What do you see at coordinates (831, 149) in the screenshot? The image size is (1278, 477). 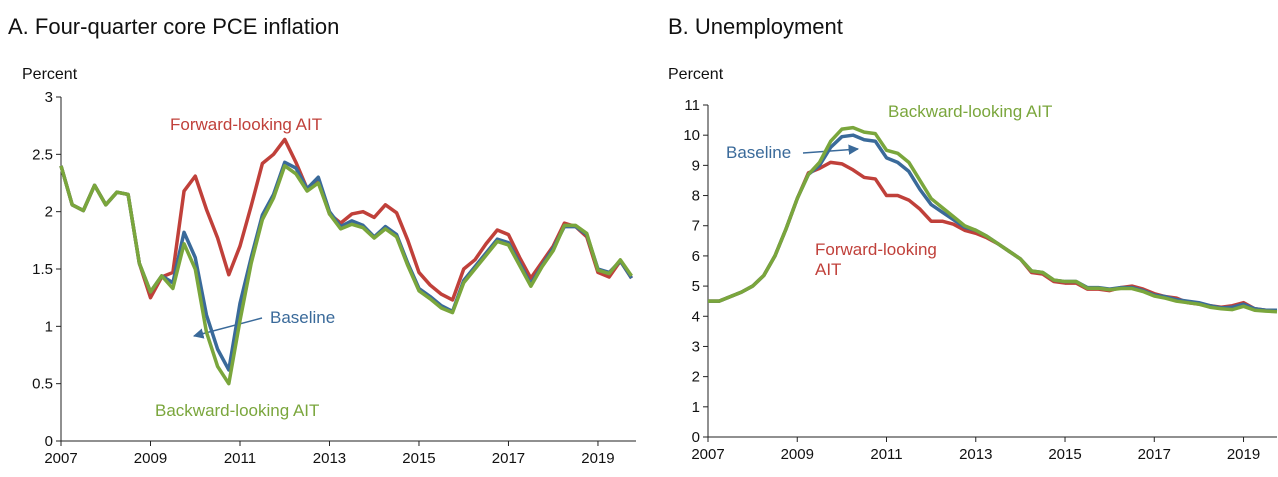 I see `arrow` at bounding box center [831, 149].